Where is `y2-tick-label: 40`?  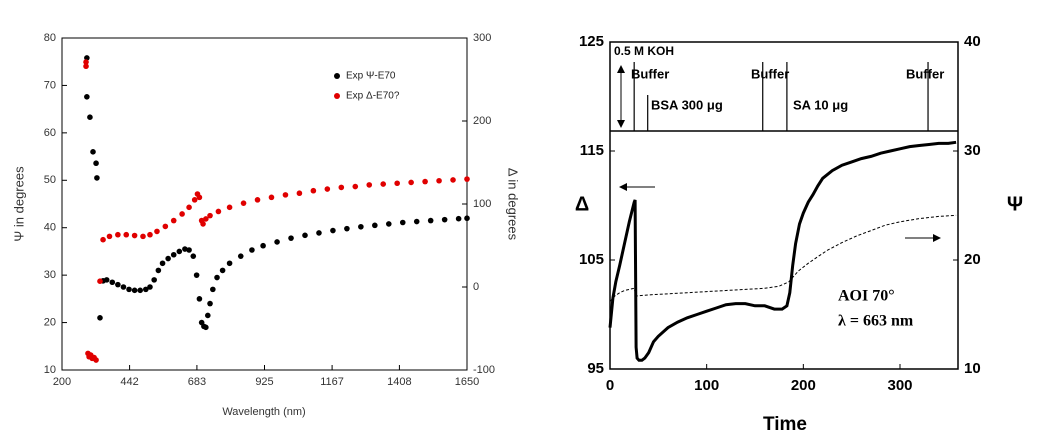
y2-tick-label: 40 is located at coordinates (972, 41).